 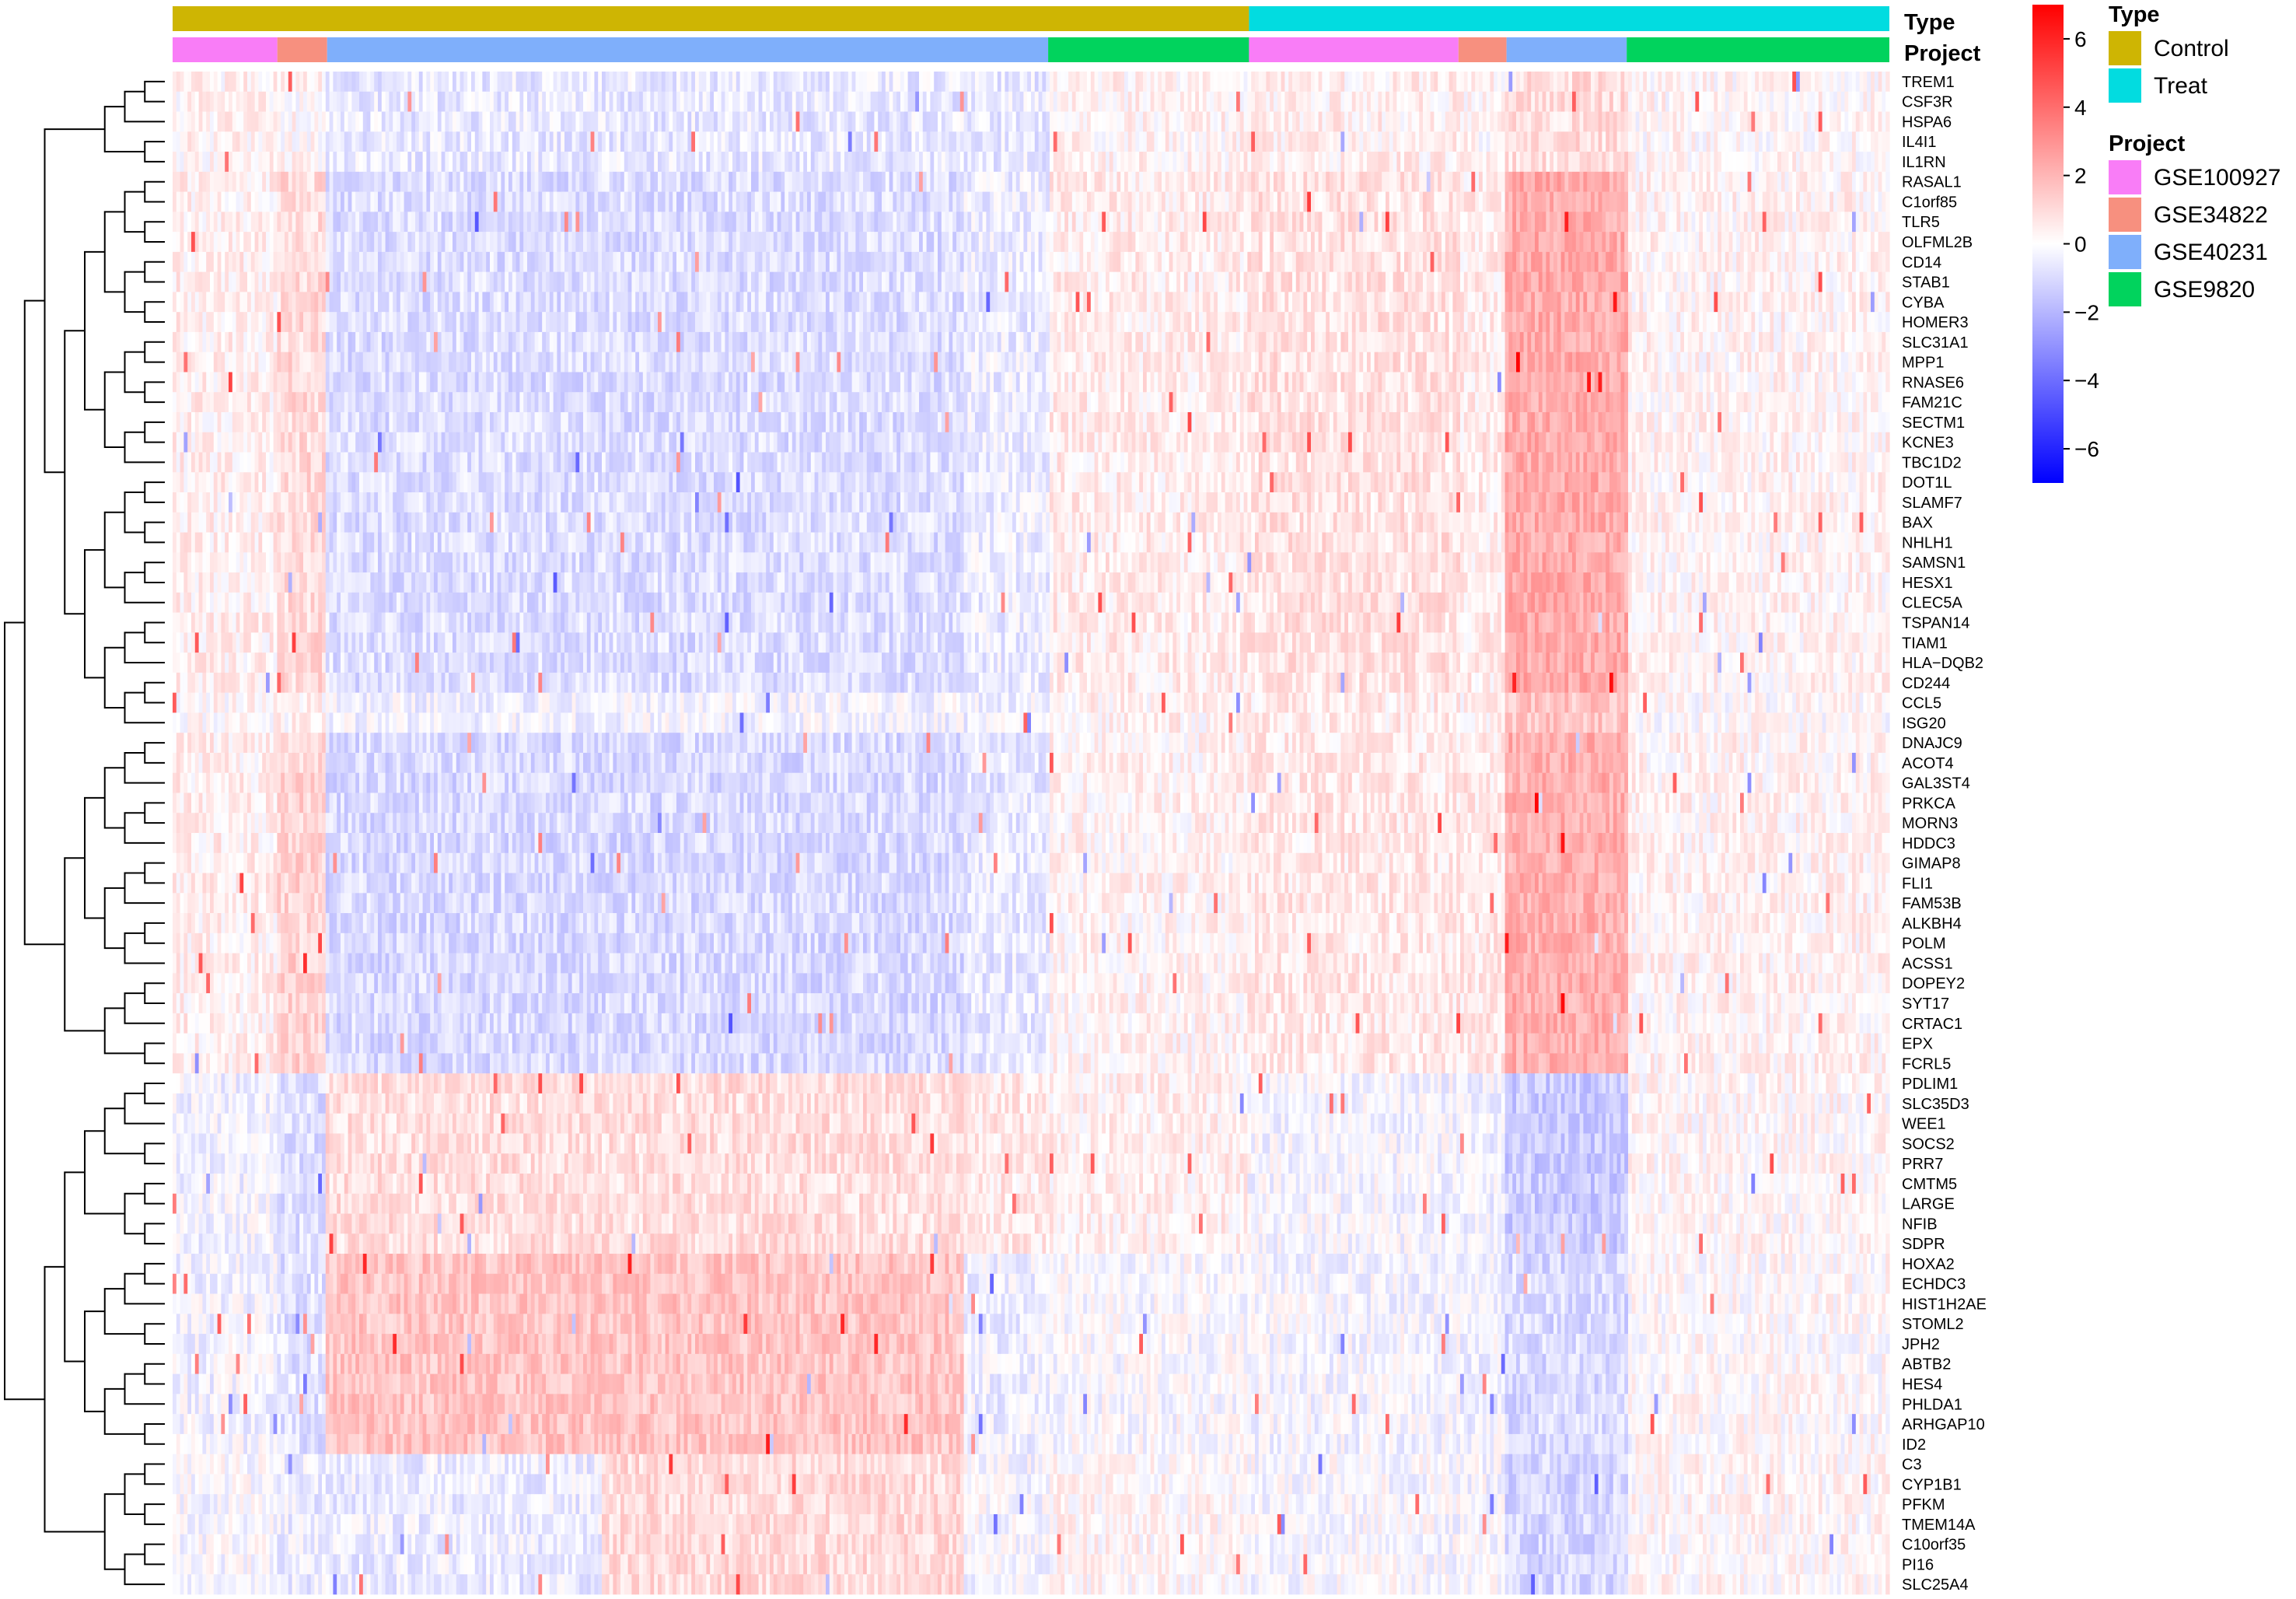 I want to click on dendrogram-link, so click(x=75, y=1399).